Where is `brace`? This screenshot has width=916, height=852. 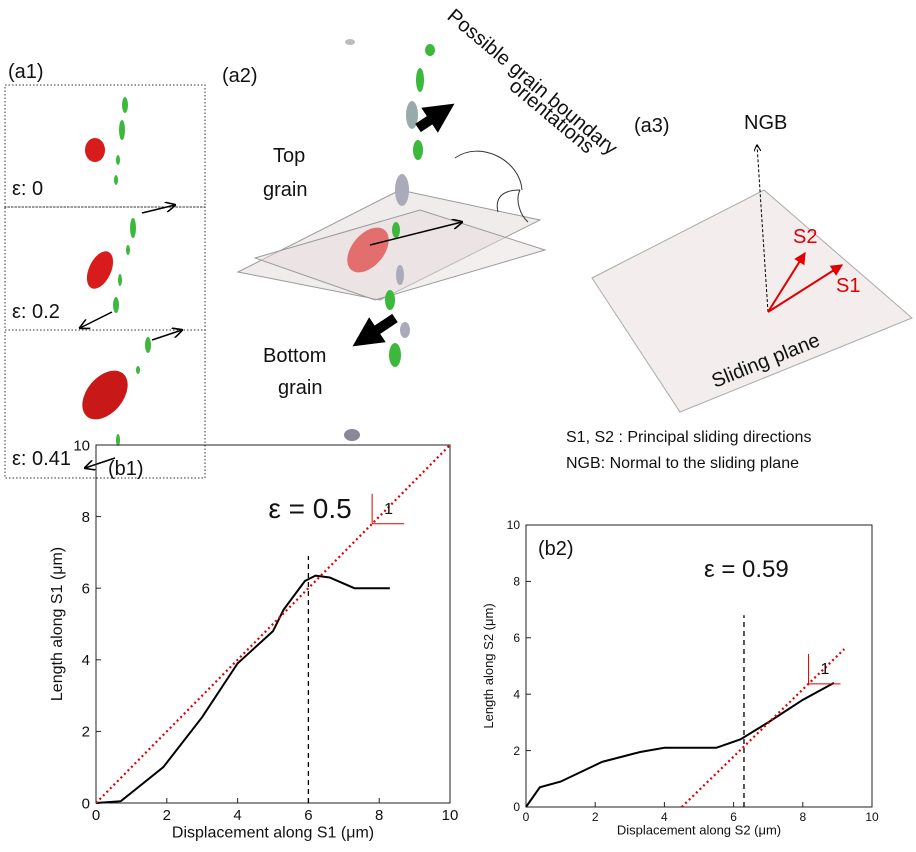 brace is located at coordinates (491, 186).